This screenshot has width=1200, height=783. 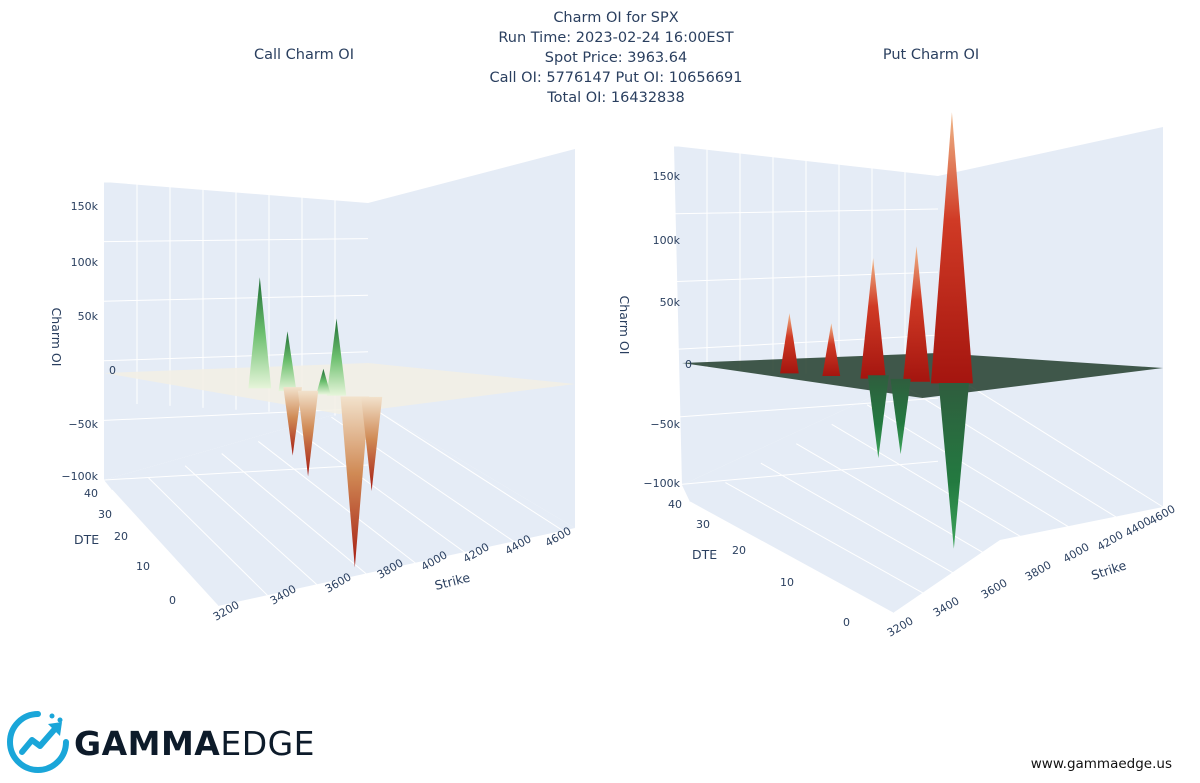 I want to click on trend-arrow-icon, so click(x=38, y=742).